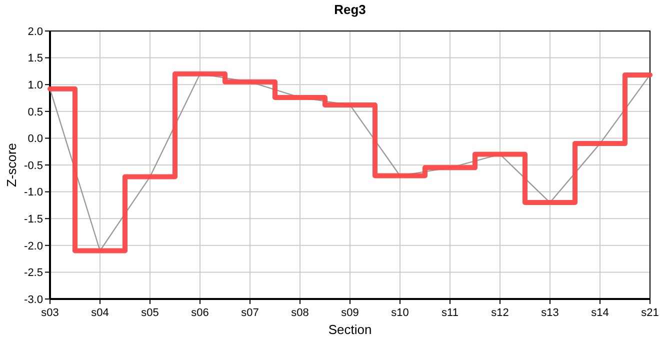 This screenshot has height=360, width=660. Describe the element at coordinates (33, 219) in the screenshot. I see `y-tick-label: -1.5` at that location.